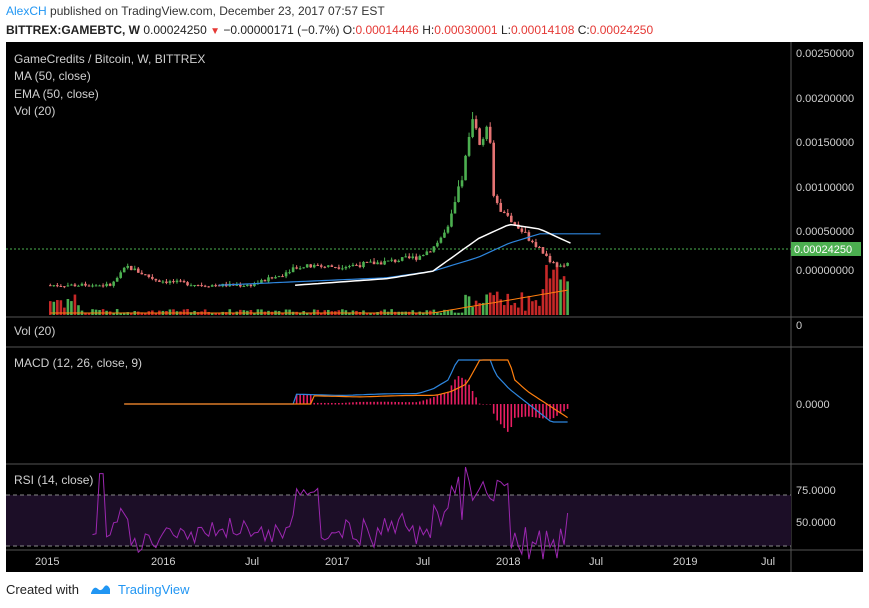 The height and width of the screenshot is (608, 869). I want to click on vol-legend: Vol (20), so click(35, 111).